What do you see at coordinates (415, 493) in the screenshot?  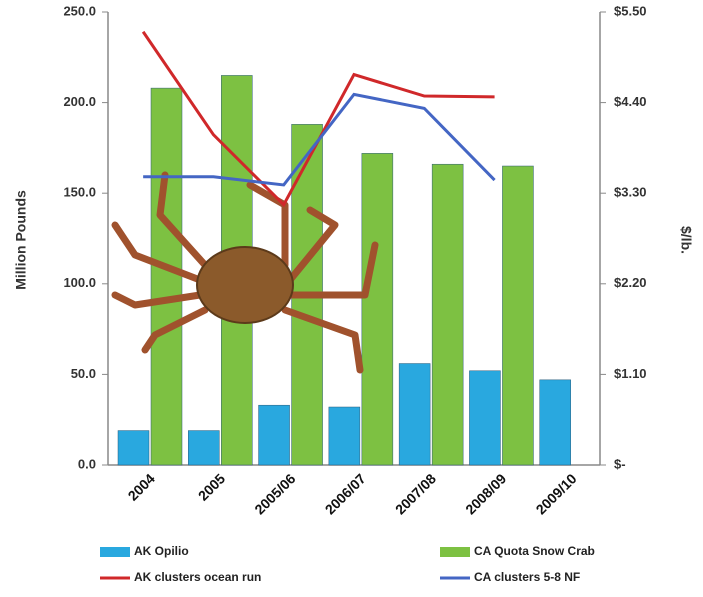 I see `x-tick-label: 2007/08` at bounding box center [415, 493].